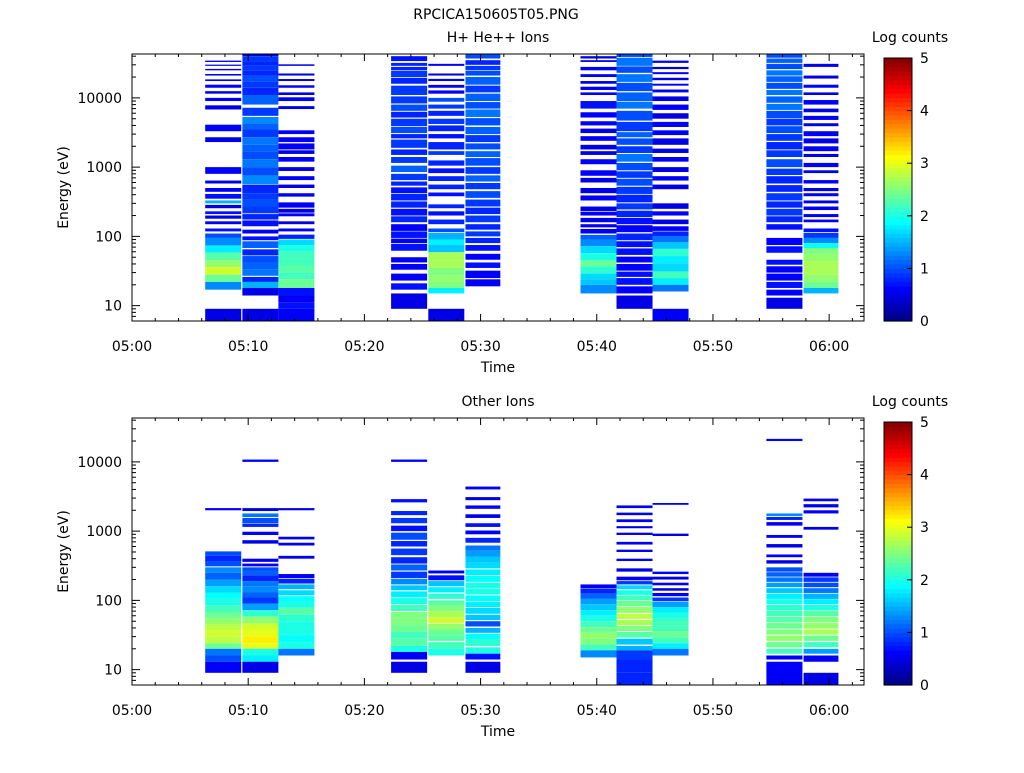 Image resolution: width=1024 pixels, height=773 pixels. What do you see at coordinates (64, 187) in the screenshot?
I see `y-axis-label: Energy (eV)` at bounding box center [64, 187].